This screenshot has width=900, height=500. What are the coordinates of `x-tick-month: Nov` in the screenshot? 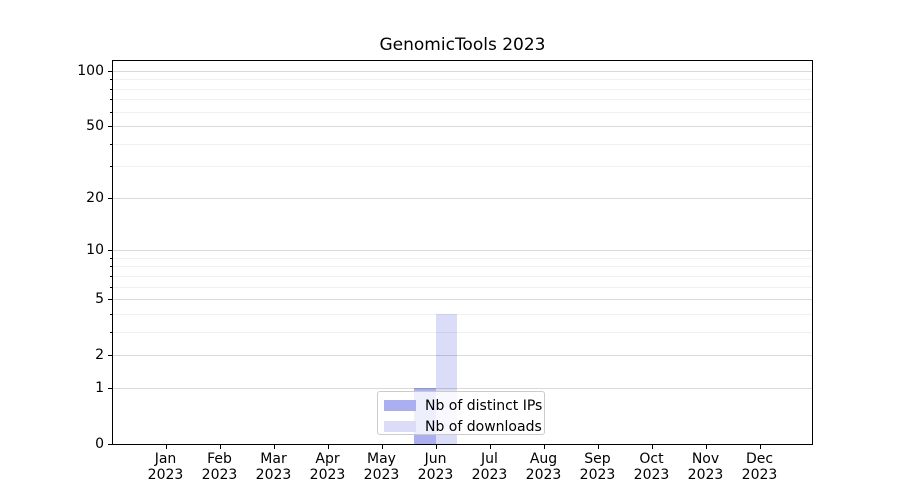 It's located at (705, 459).